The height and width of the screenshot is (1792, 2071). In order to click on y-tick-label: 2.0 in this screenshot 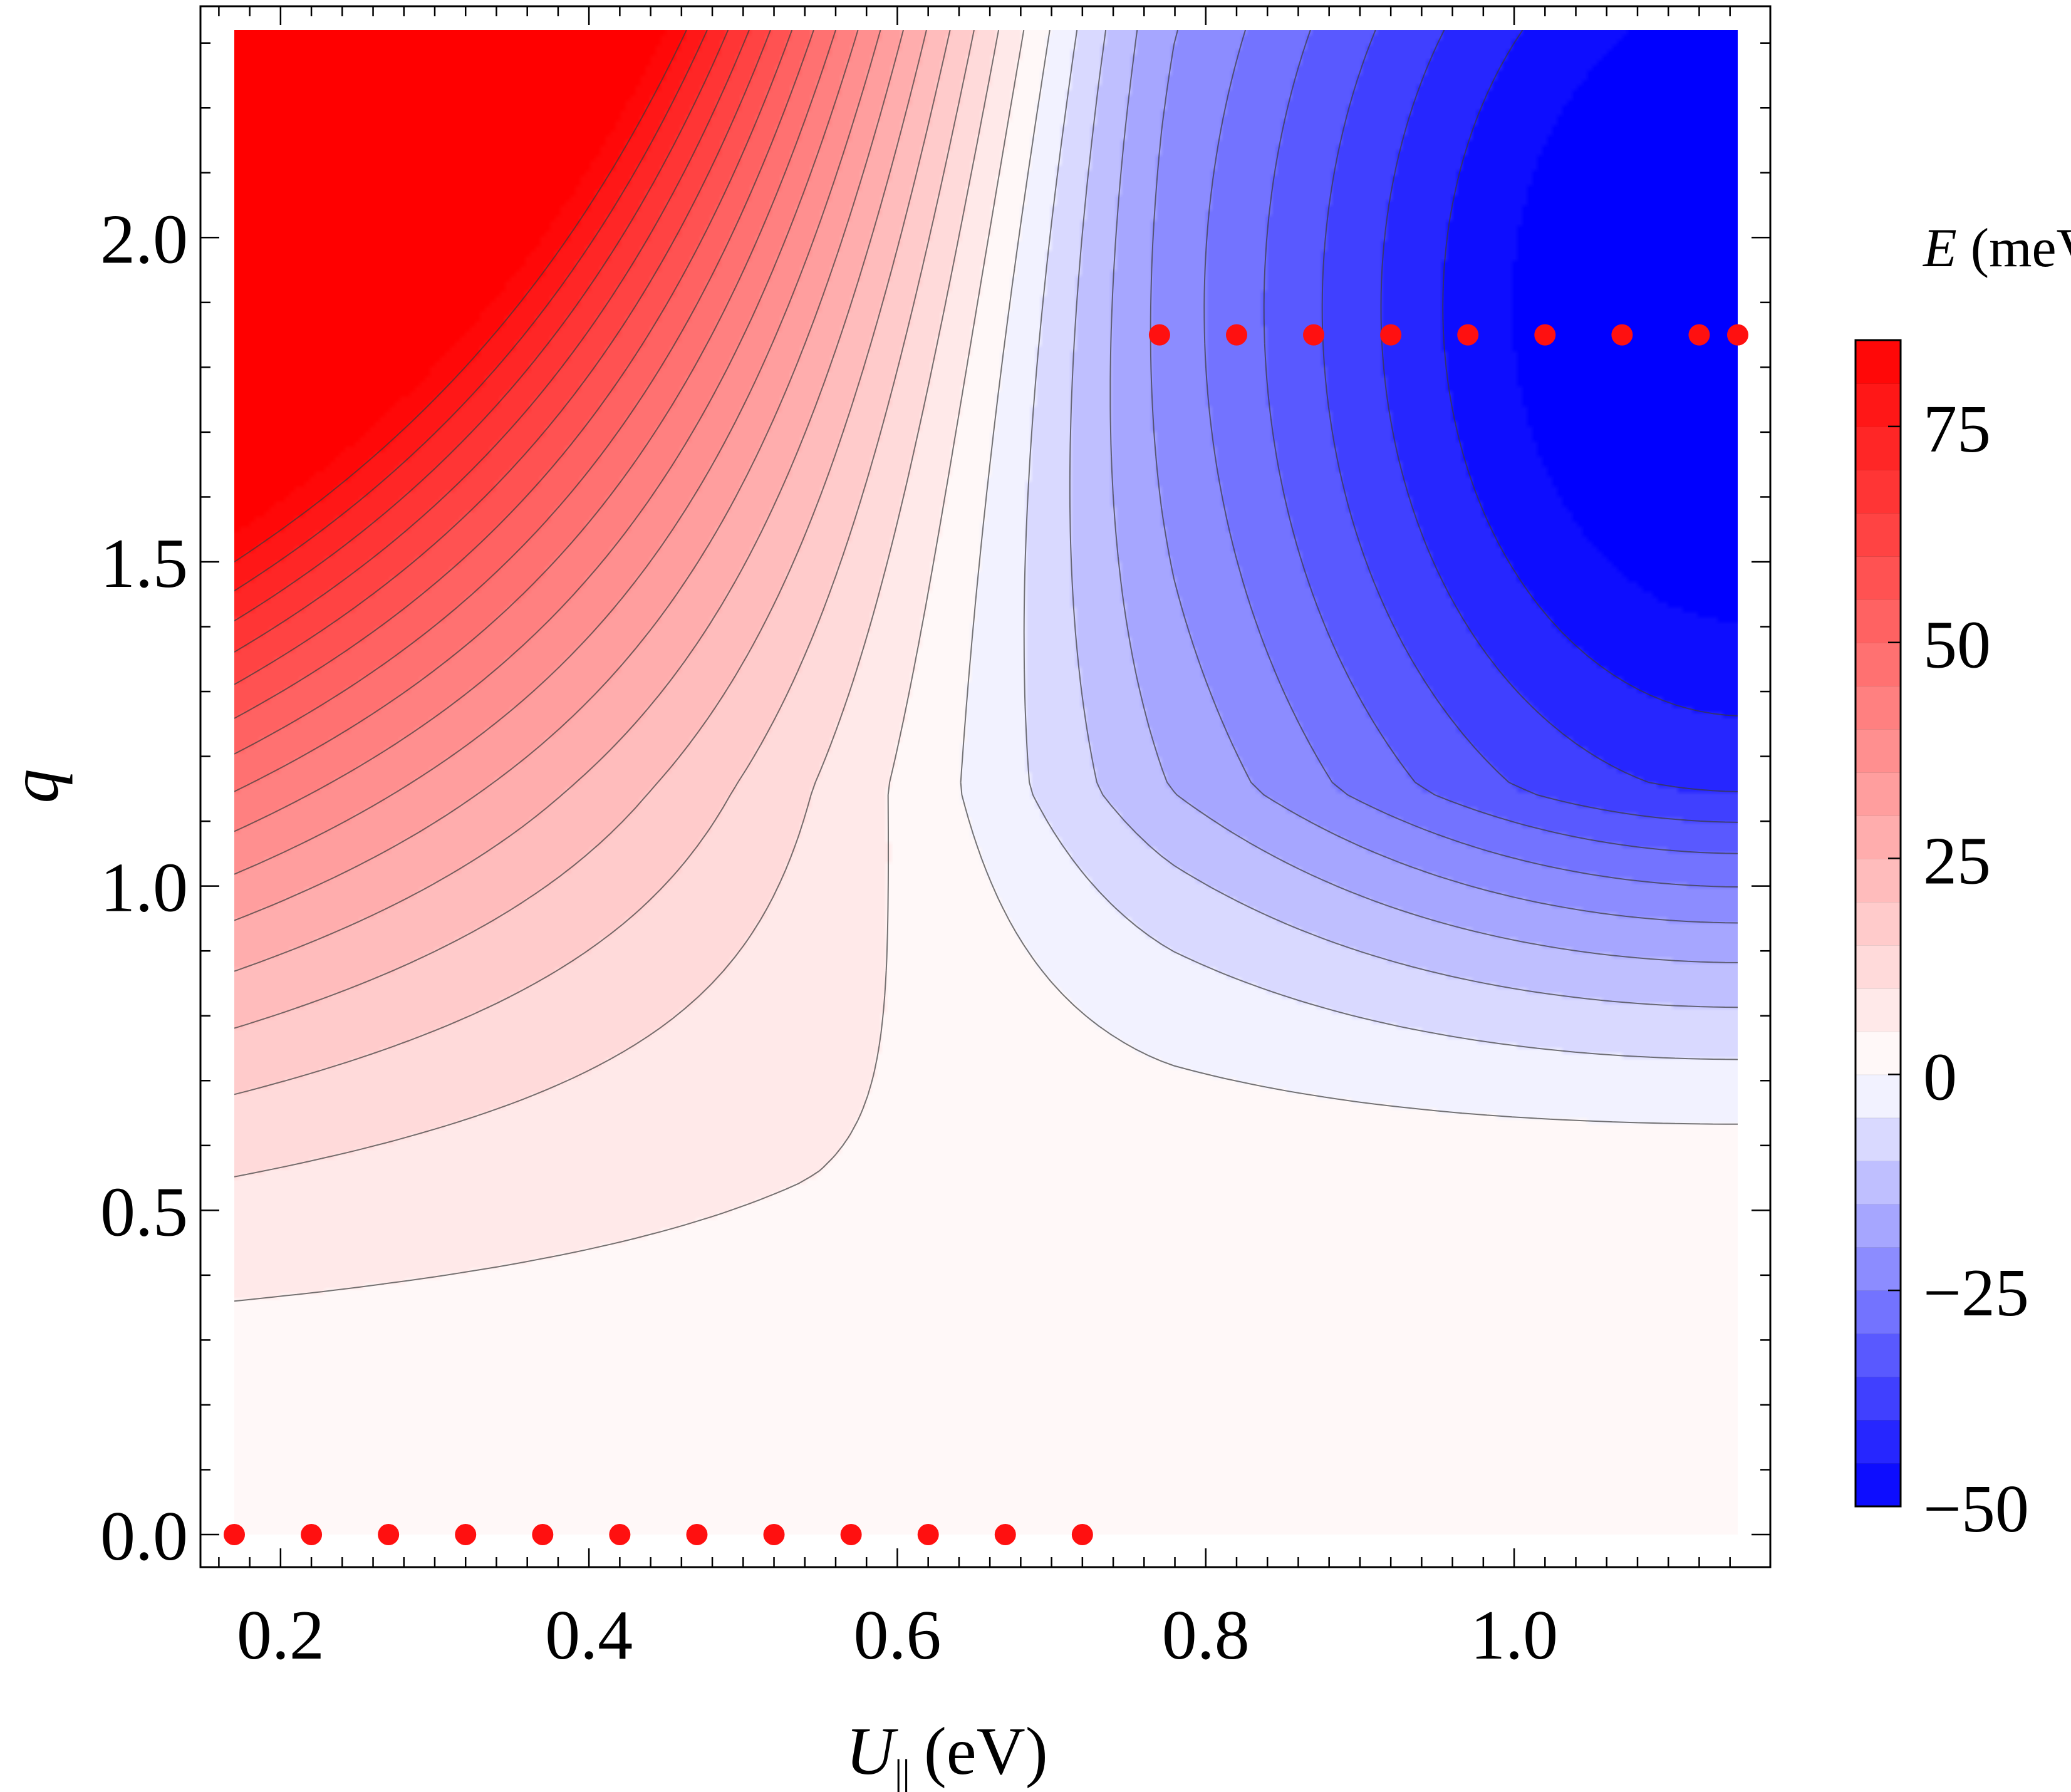, I will do `click(144, 239)`.